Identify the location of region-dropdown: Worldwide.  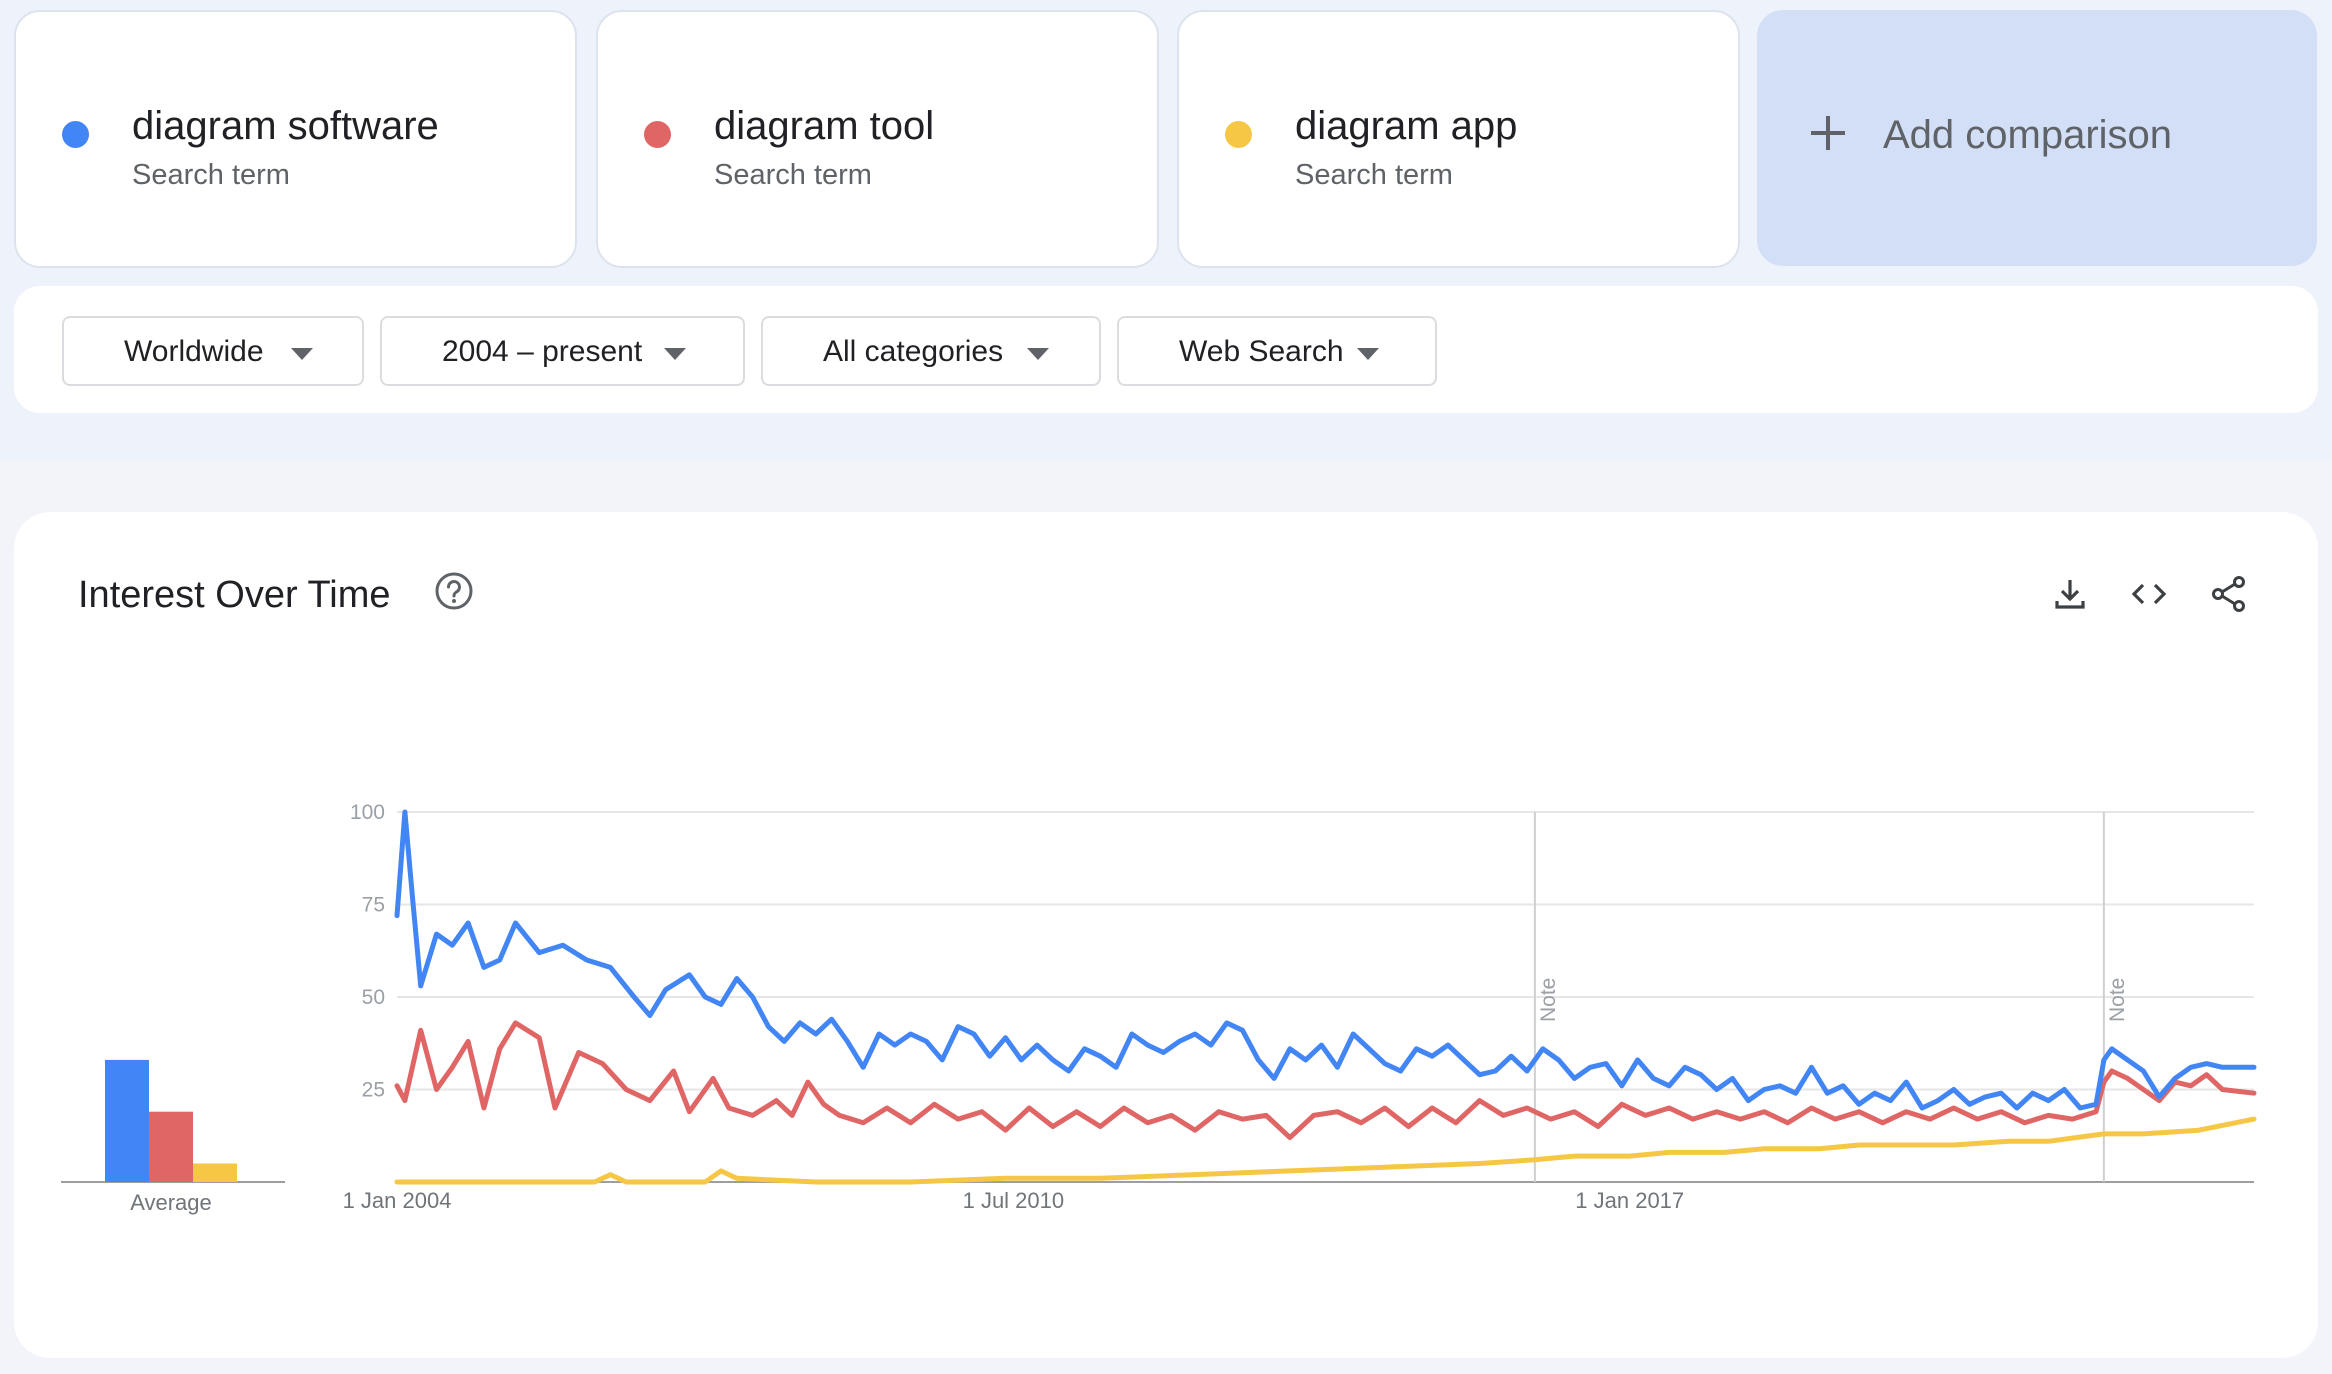
(213, 351).